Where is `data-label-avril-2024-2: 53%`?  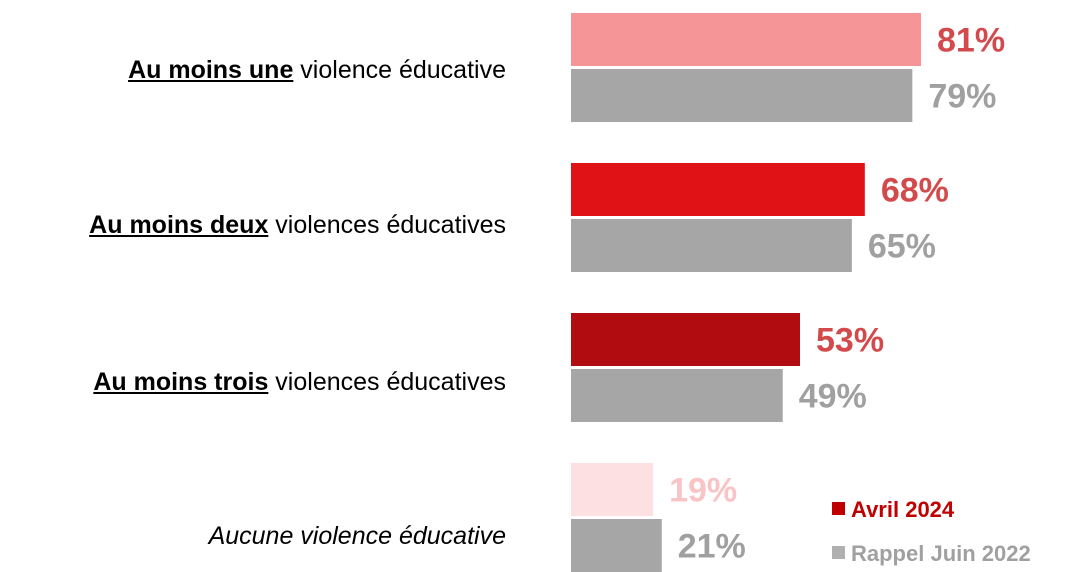 data-label-avril-2024-2: 53% is located at coordinates (850, 341).